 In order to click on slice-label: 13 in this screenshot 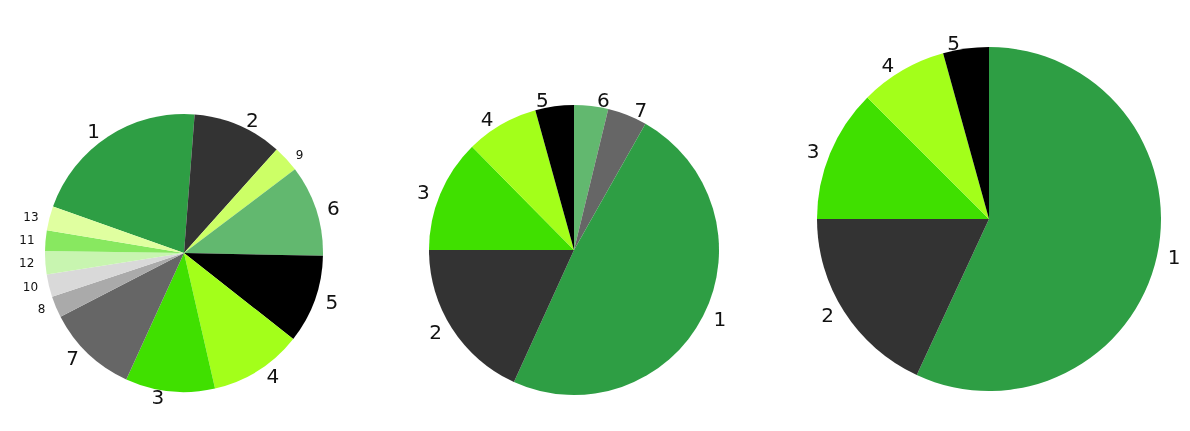, I will do `click(31, 216)`.